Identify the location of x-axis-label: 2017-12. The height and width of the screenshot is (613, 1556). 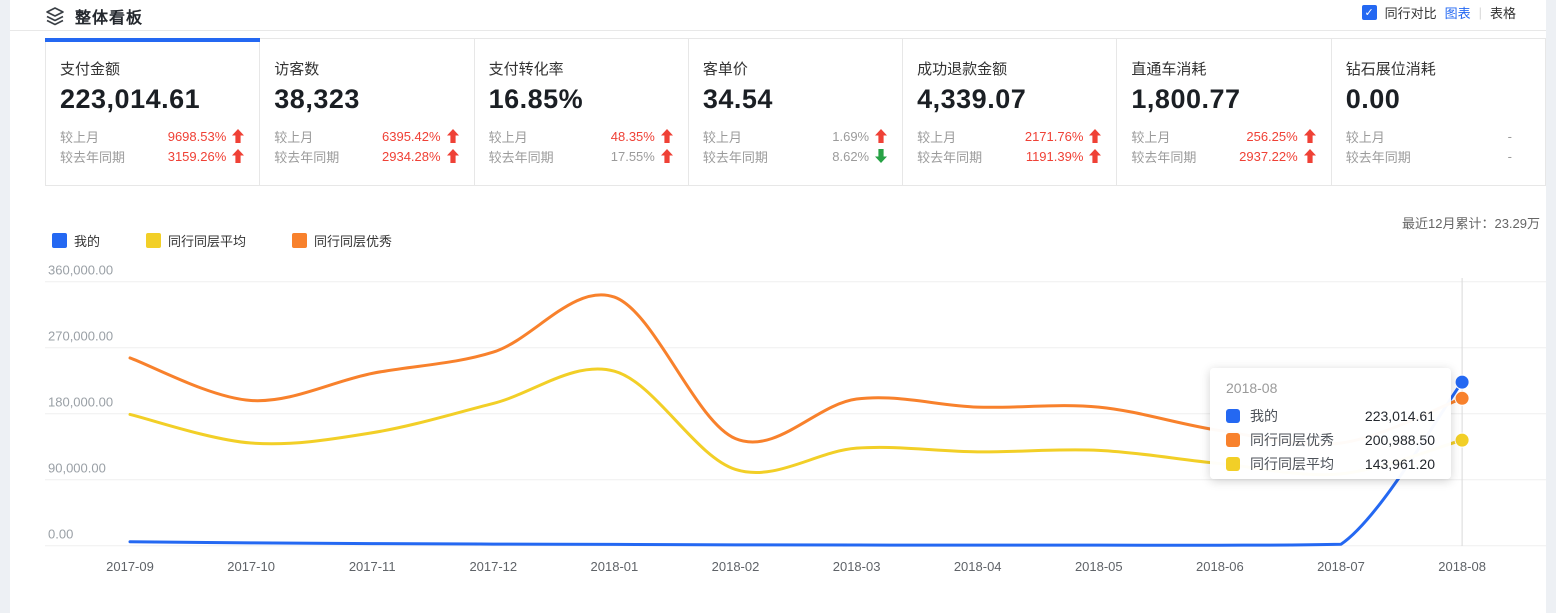
(493, 566).